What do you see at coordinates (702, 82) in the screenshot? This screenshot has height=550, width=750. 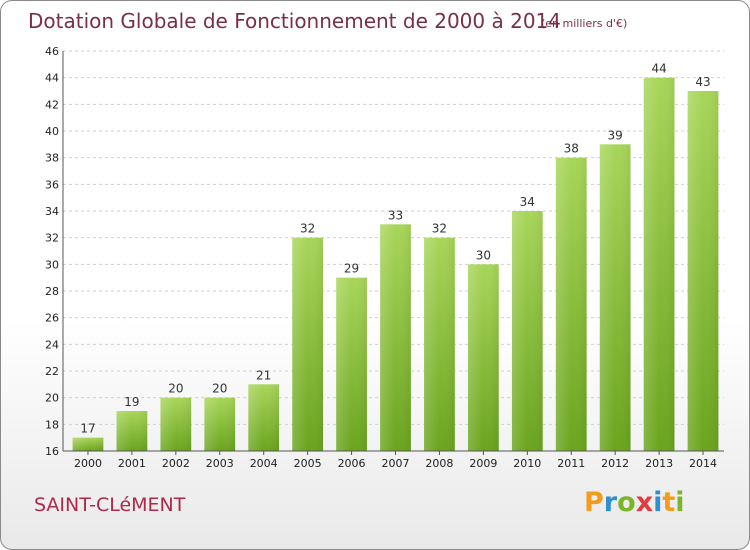 I see `bar-value-label: 43` at bounding box center [702, 82].